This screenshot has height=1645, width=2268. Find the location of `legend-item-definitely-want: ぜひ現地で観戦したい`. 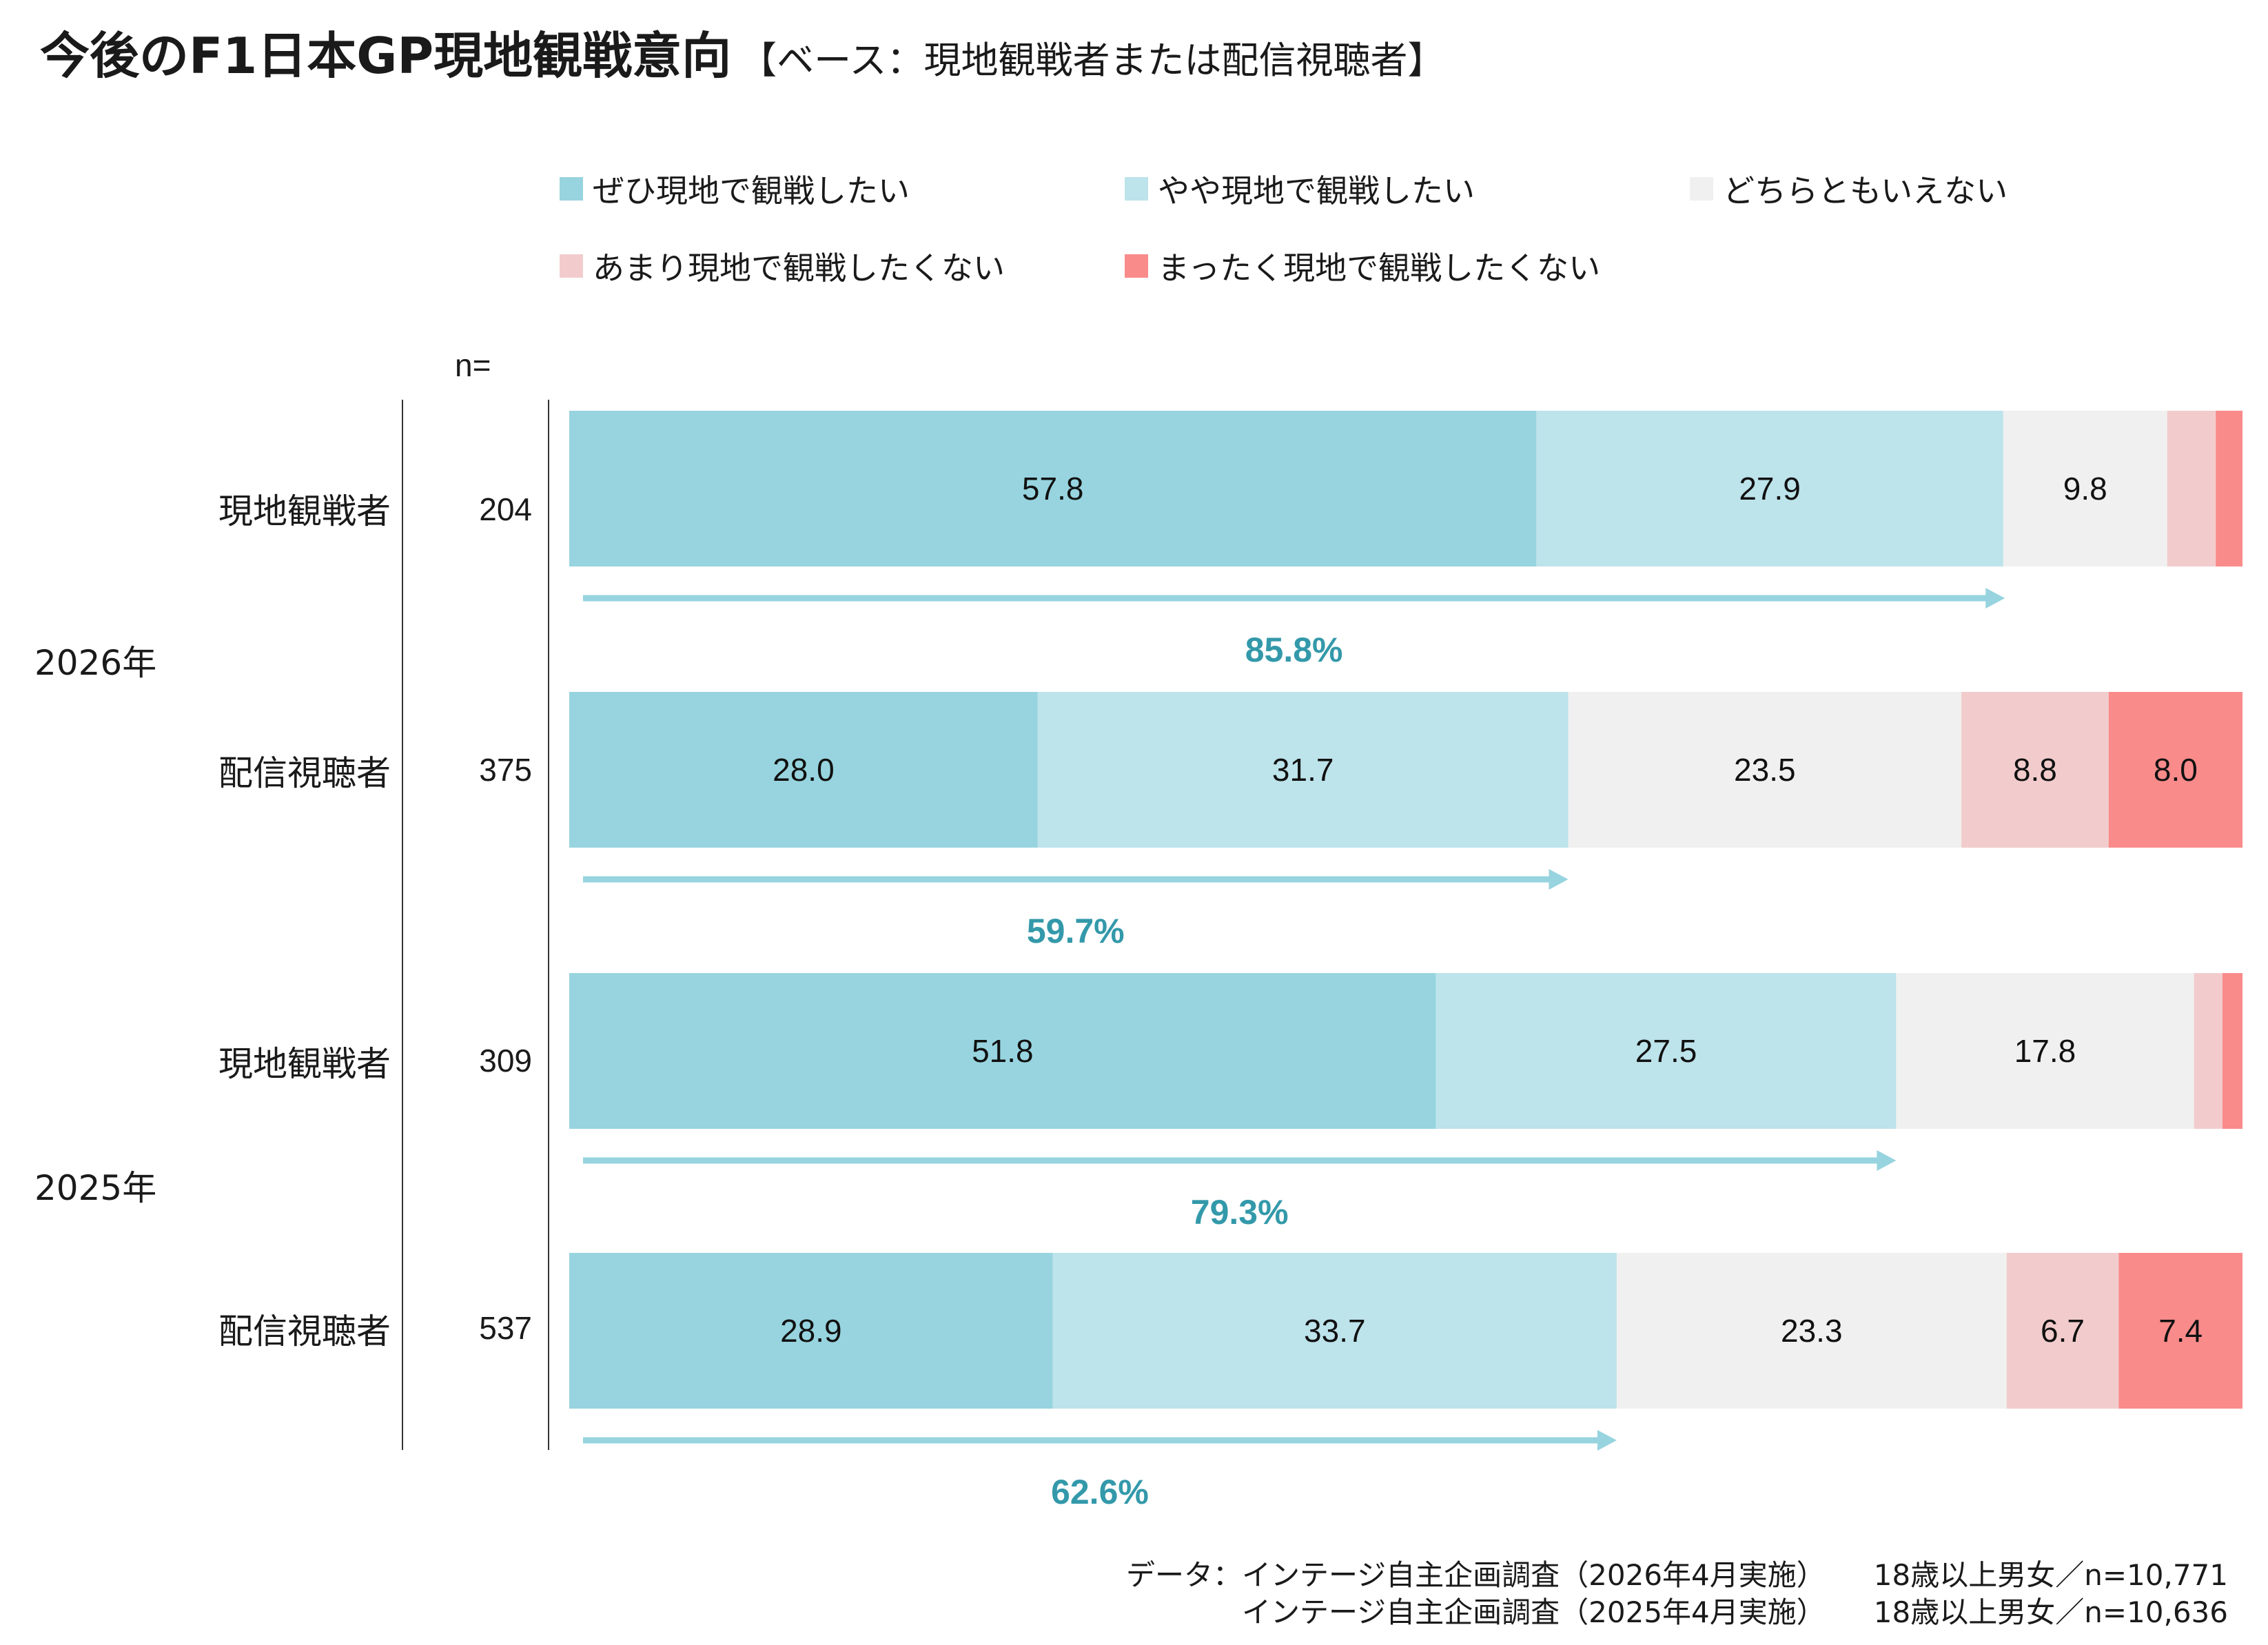

legend-item-definitely-want: ぜひ現地で観戦したい is located at coordinates (735, 189).